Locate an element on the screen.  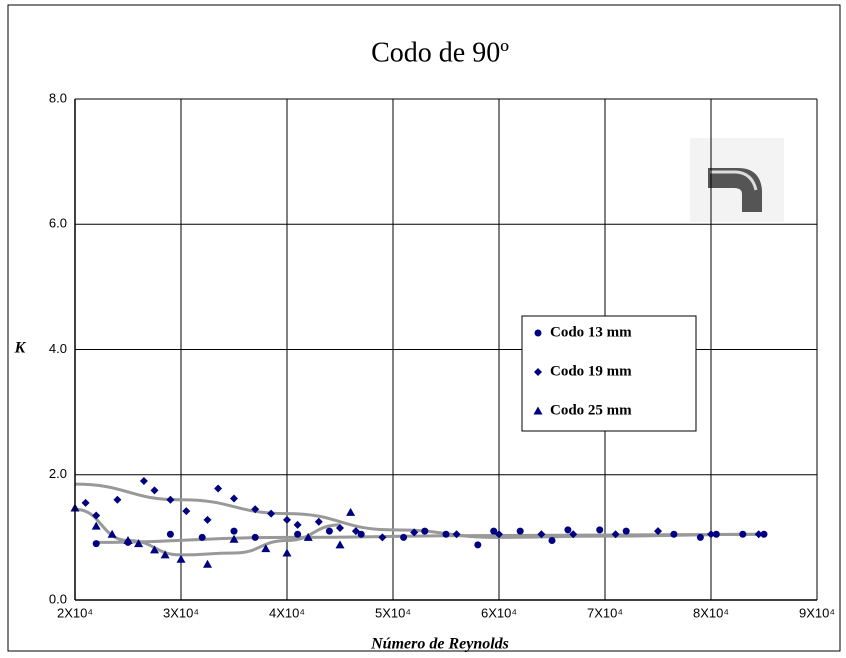
x-tick-label: 6X10⁴ is located at coordinates (499, 612).